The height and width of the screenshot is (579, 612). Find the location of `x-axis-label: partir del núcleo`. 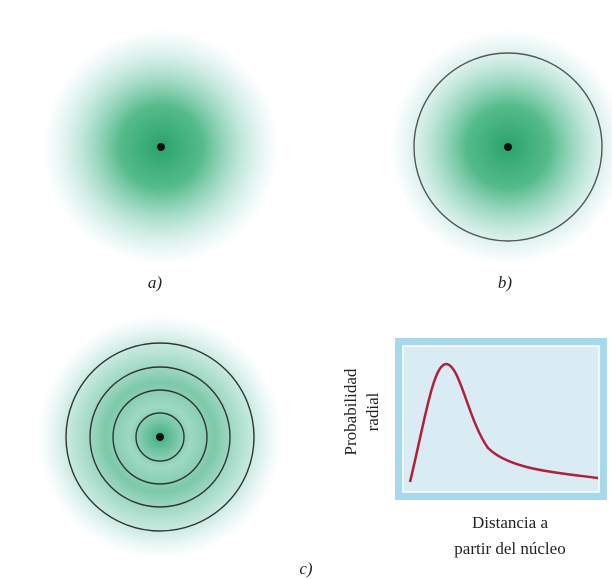

x-axis-label: partir del núcleo is located at coordinates (509, 548).